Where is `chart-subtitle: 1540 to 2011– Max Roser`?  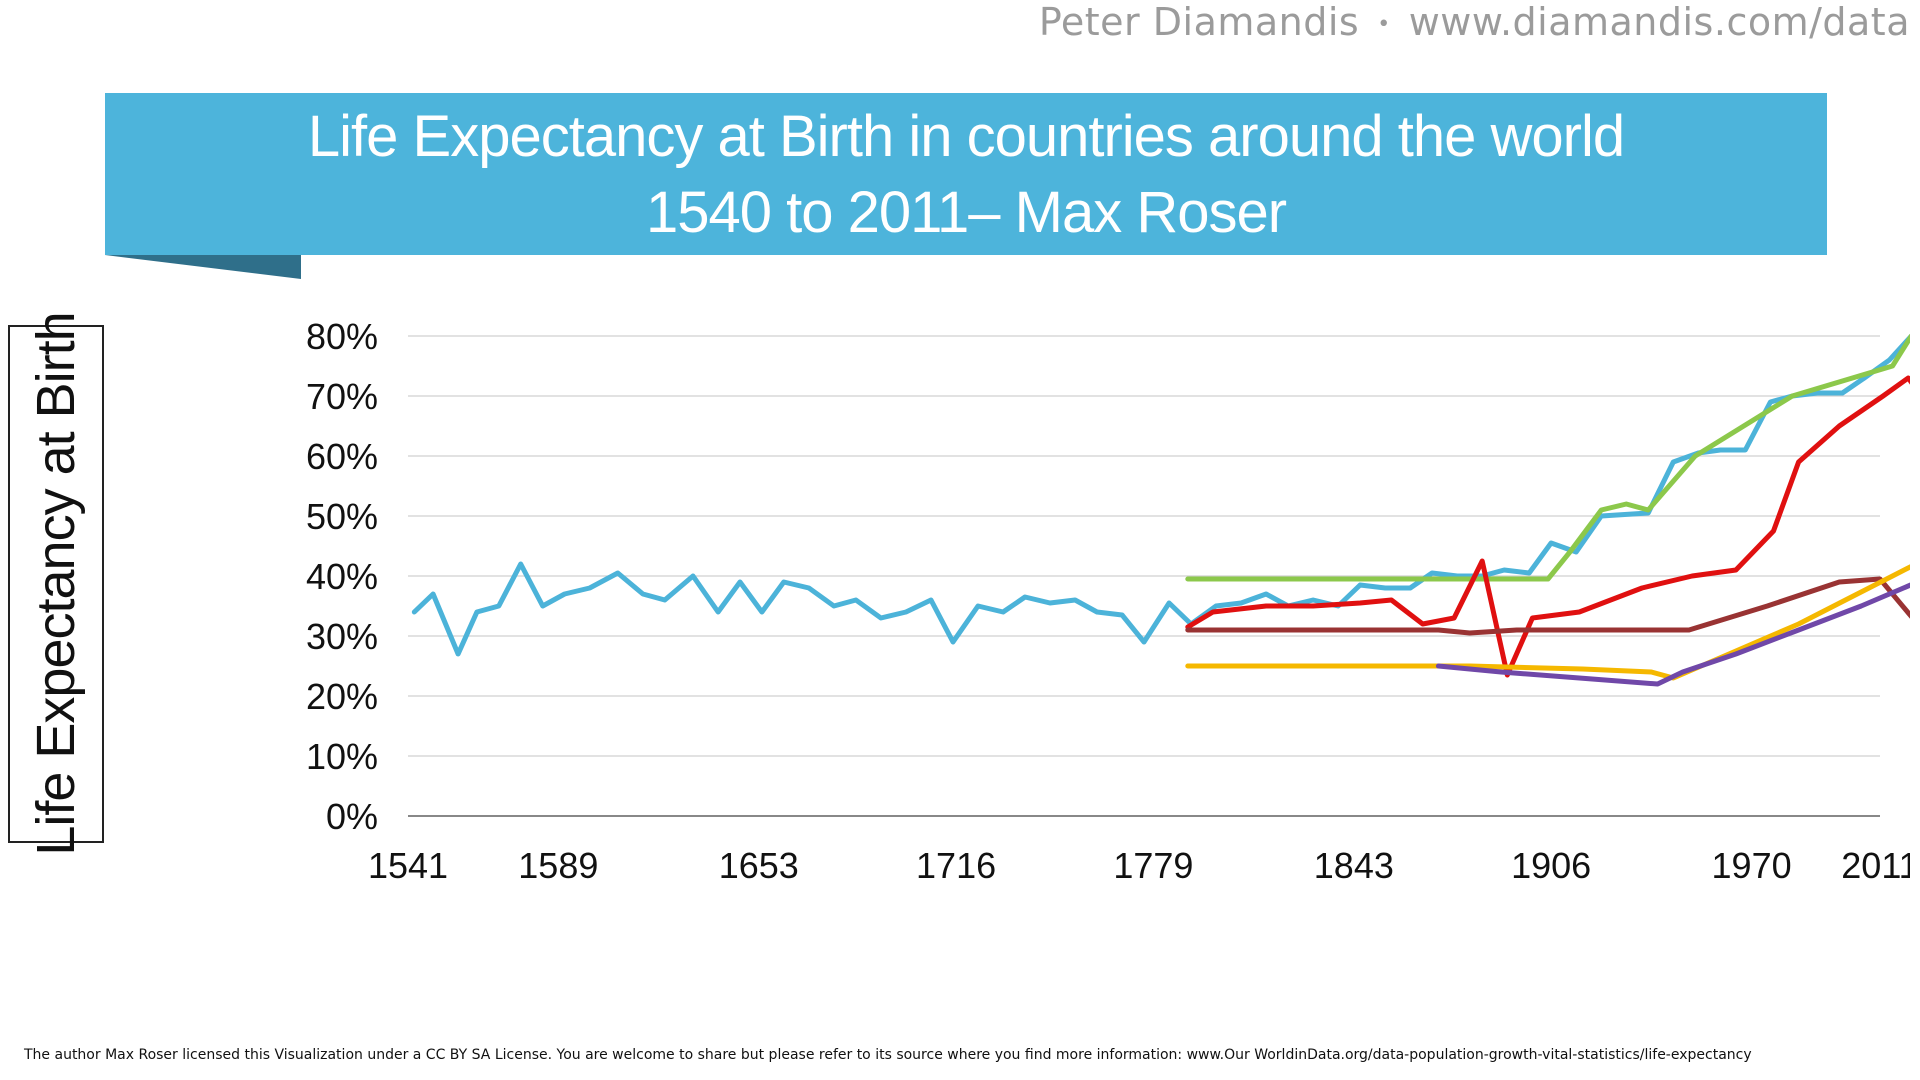 chart-subtitle: 1540 to 2011– Max Roser is located at coordinates (966, 212).